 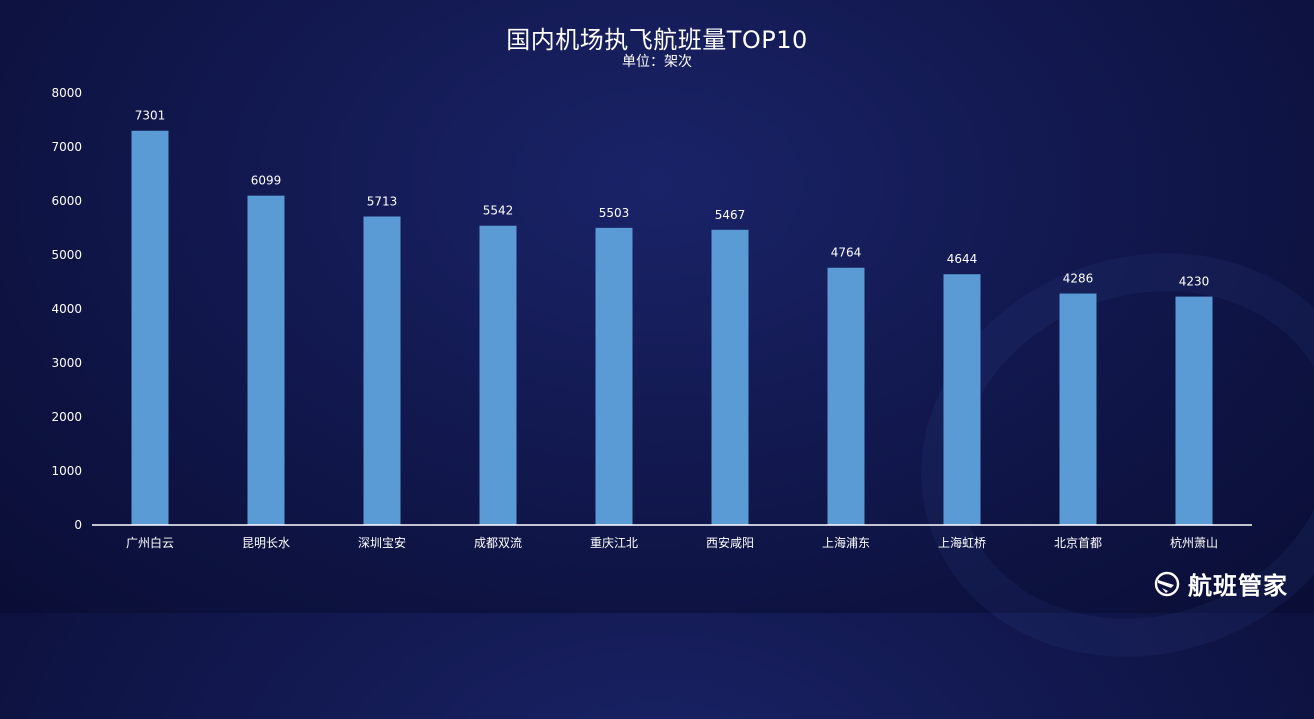 What do you see at coordinates (730, 542) in the screenshot?
I see `x-category-label: 西安咸阳` at bounding box center [730, 542].